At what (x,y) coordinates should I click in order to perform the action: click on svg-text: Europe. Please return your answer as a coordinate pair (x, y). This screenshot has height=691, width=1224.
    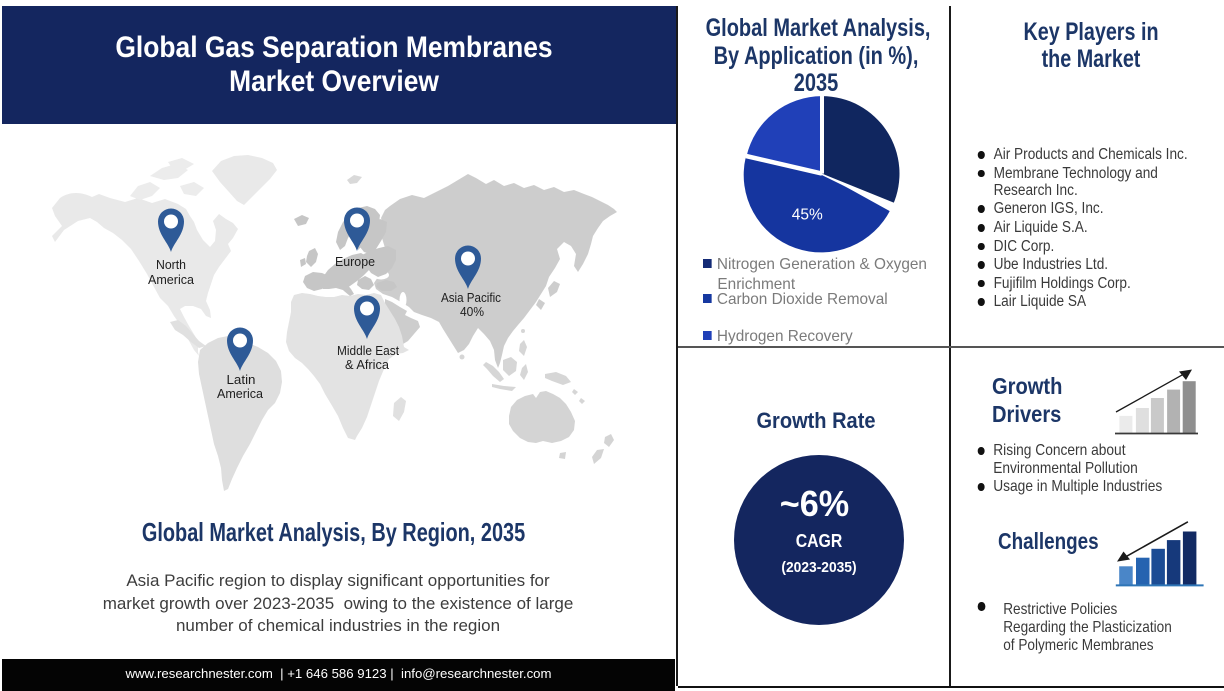
    Looking at the image, I should click on (355, 261).